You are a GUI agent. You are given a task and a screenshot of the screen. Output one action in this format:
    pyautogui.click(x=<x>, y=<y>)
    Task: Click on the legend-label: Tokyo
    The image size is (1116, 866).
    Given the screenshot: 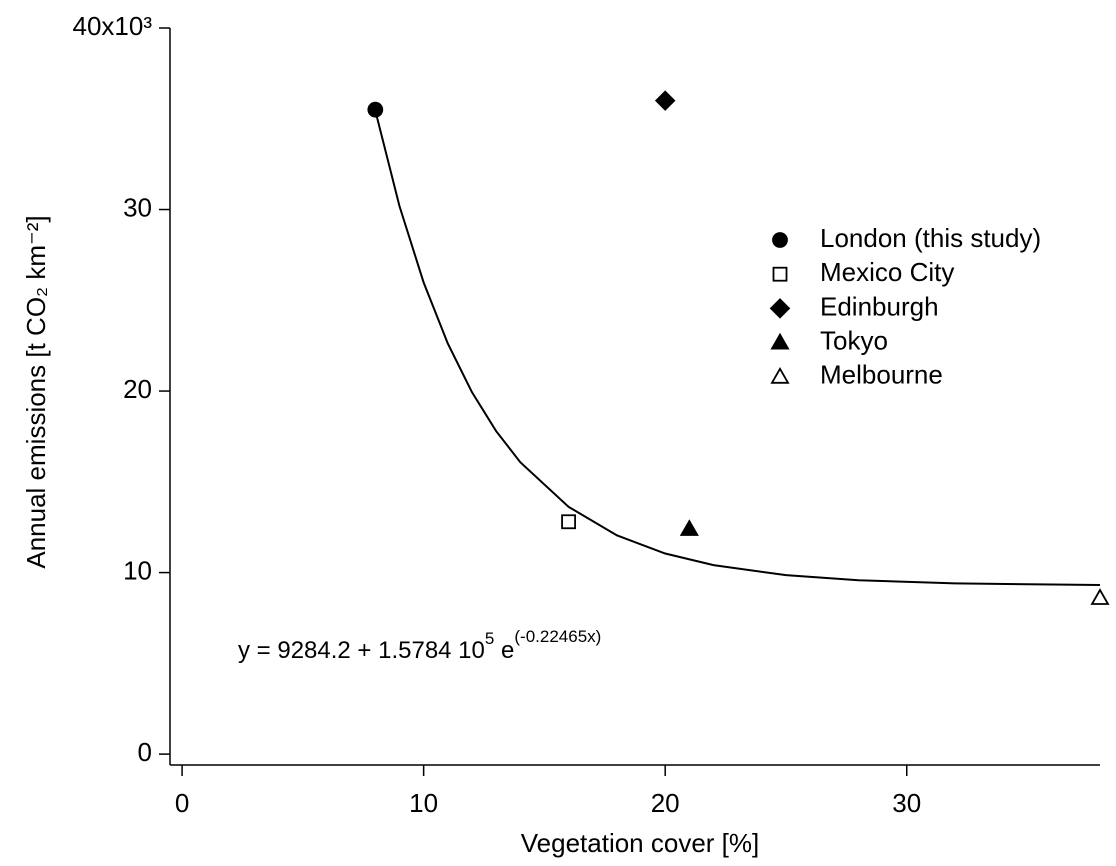 What is the action you would take?
    pyautogui.click(x=854, y=340)
    